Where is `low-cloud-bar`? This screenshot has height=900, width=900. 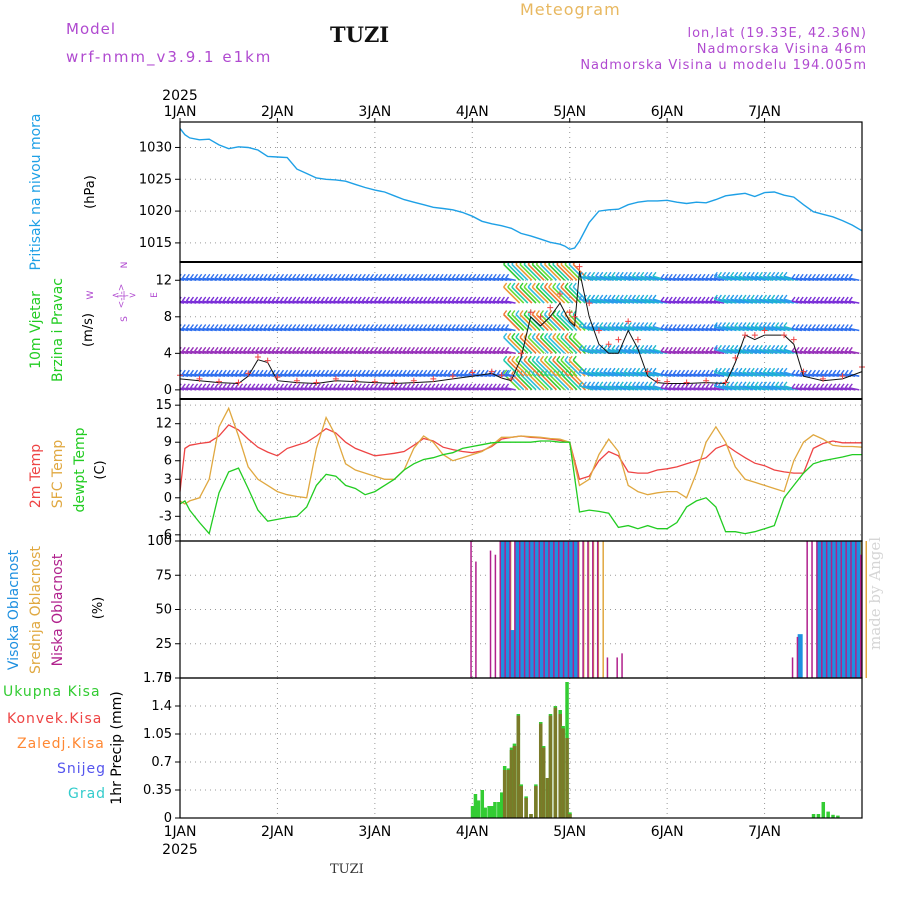 low-cloud-bar is located at coordinates (831, 609).